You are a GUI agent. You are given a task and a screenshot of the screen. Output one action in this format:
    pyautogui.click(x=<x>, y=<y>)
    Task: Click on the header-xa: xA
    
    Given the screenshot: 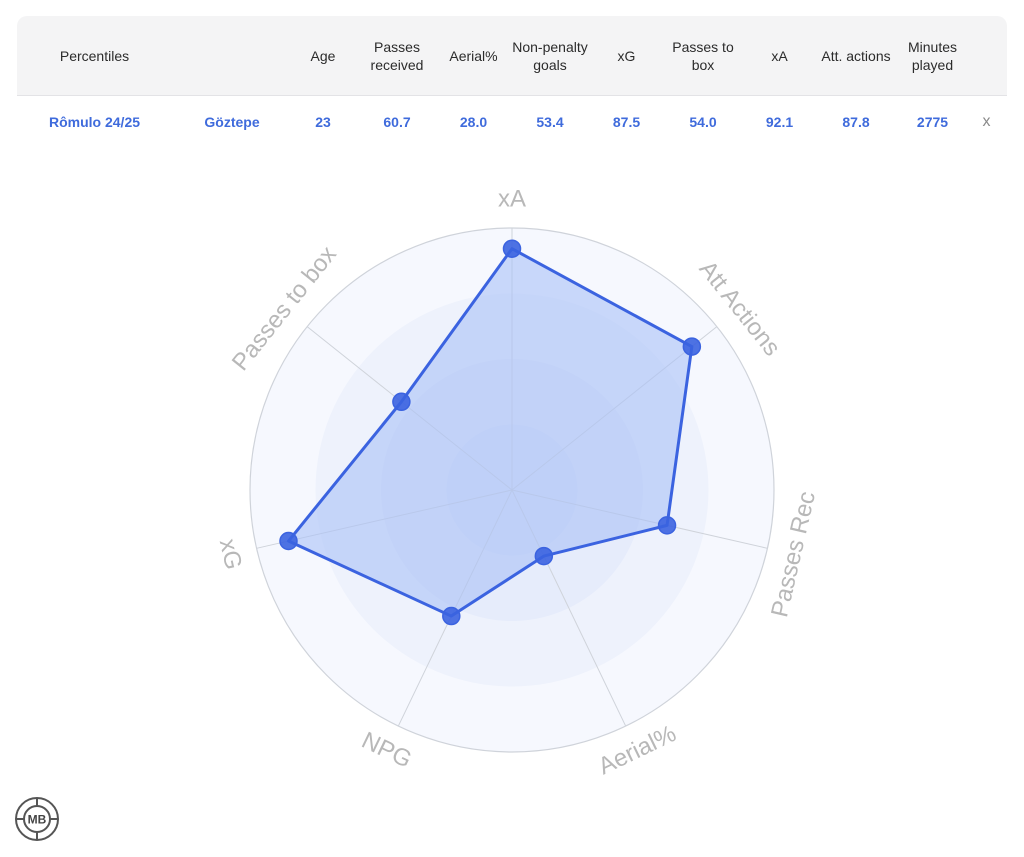 What is the action you would take?
    pyautogui.click(x=779, y=55)
    